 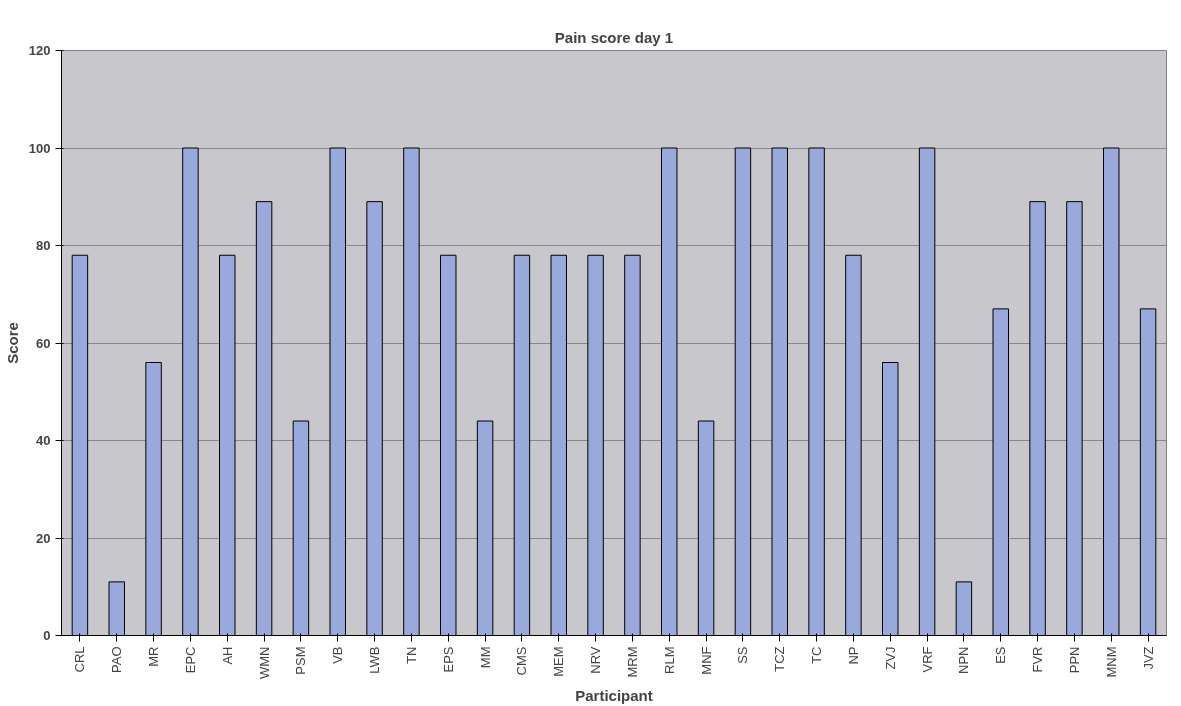 I want to click on x-tick-label: TC, so click(x=817, y=655).